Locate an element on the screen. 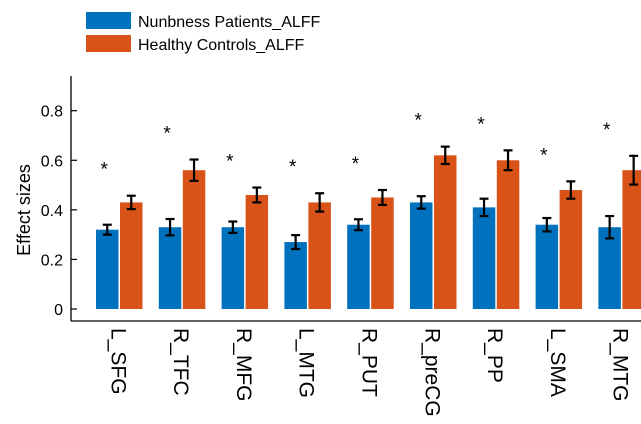 This screenshot has height=424, width=641. x-tick-label: R_MTG is located at coordinates (620, 365).